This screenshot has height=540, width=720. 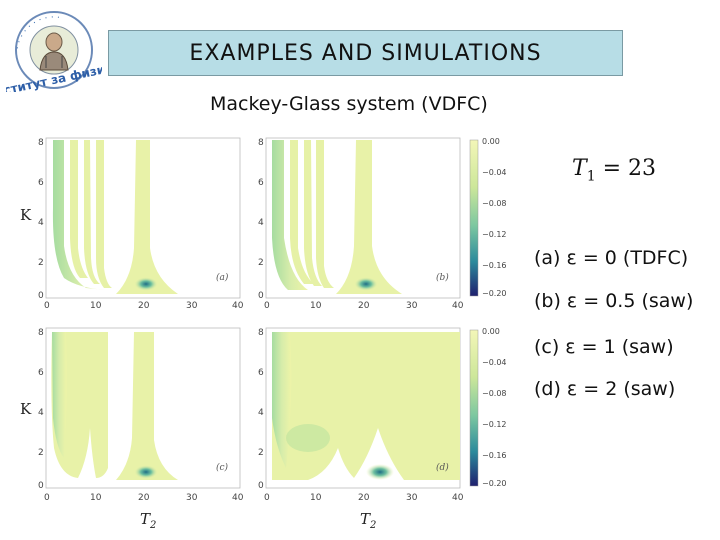 What do you see at coordinates (442, 277) in the screenshot?
I see `svg-text: (b)` at bounding box center [442, 277].